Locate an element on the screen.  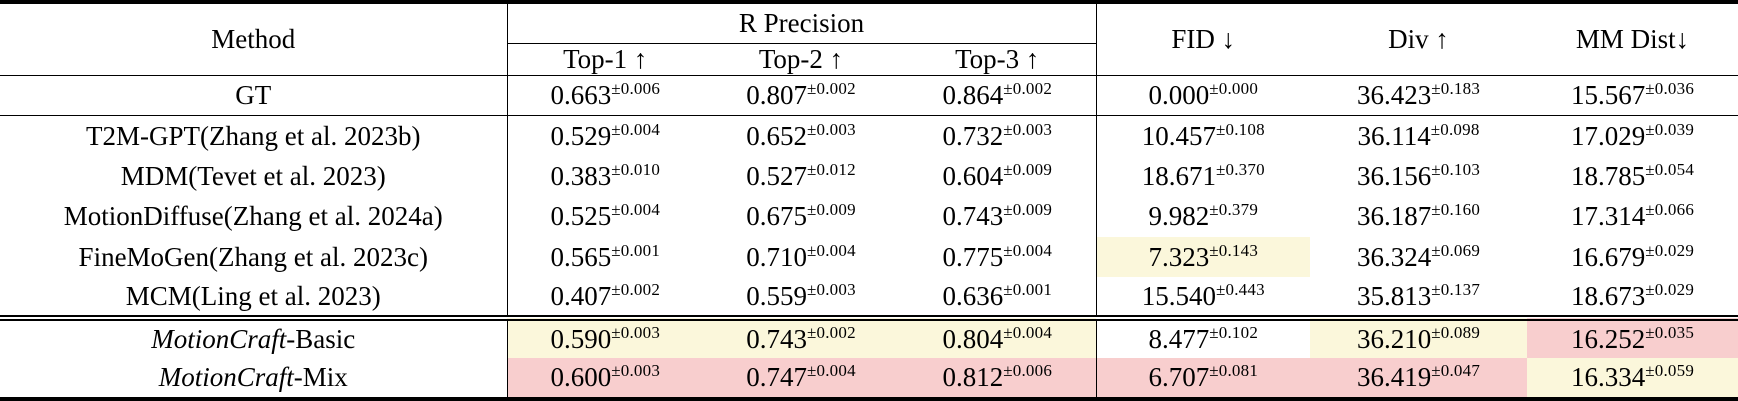
value-cell: 15.567±0.036 is located at coordinates (1632, 96).